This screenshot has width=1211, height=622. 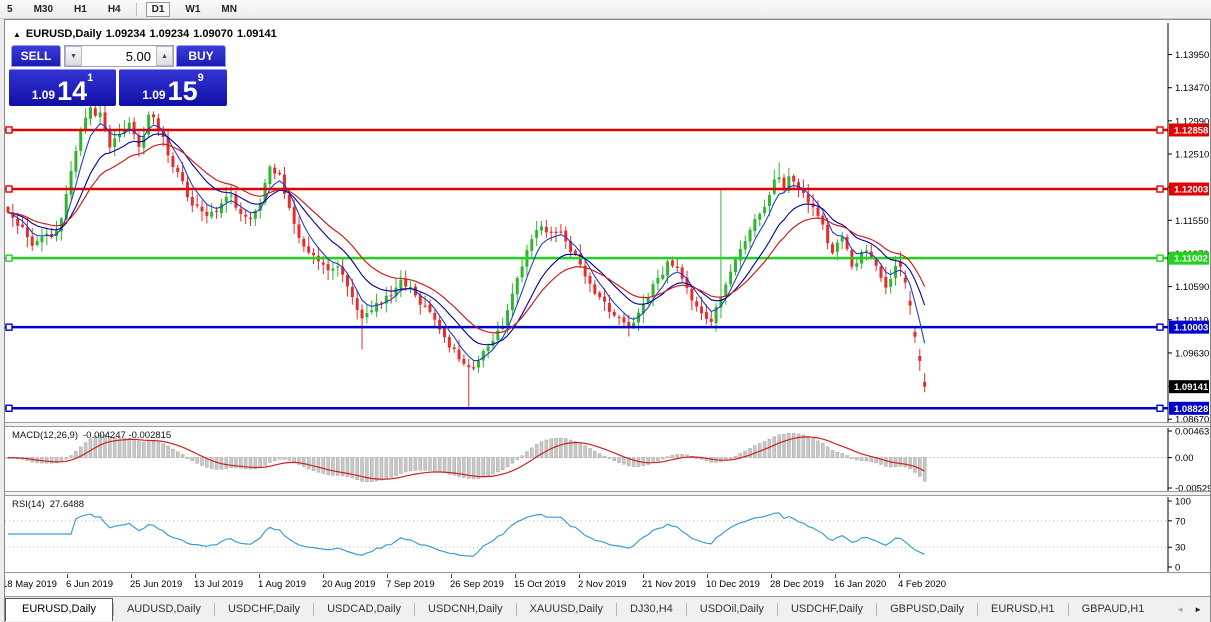 What do you see at coordinates (602, 584) in the screenshot?
I see `date-label: 2 Nov 2019` at bounding box center [602, 584].